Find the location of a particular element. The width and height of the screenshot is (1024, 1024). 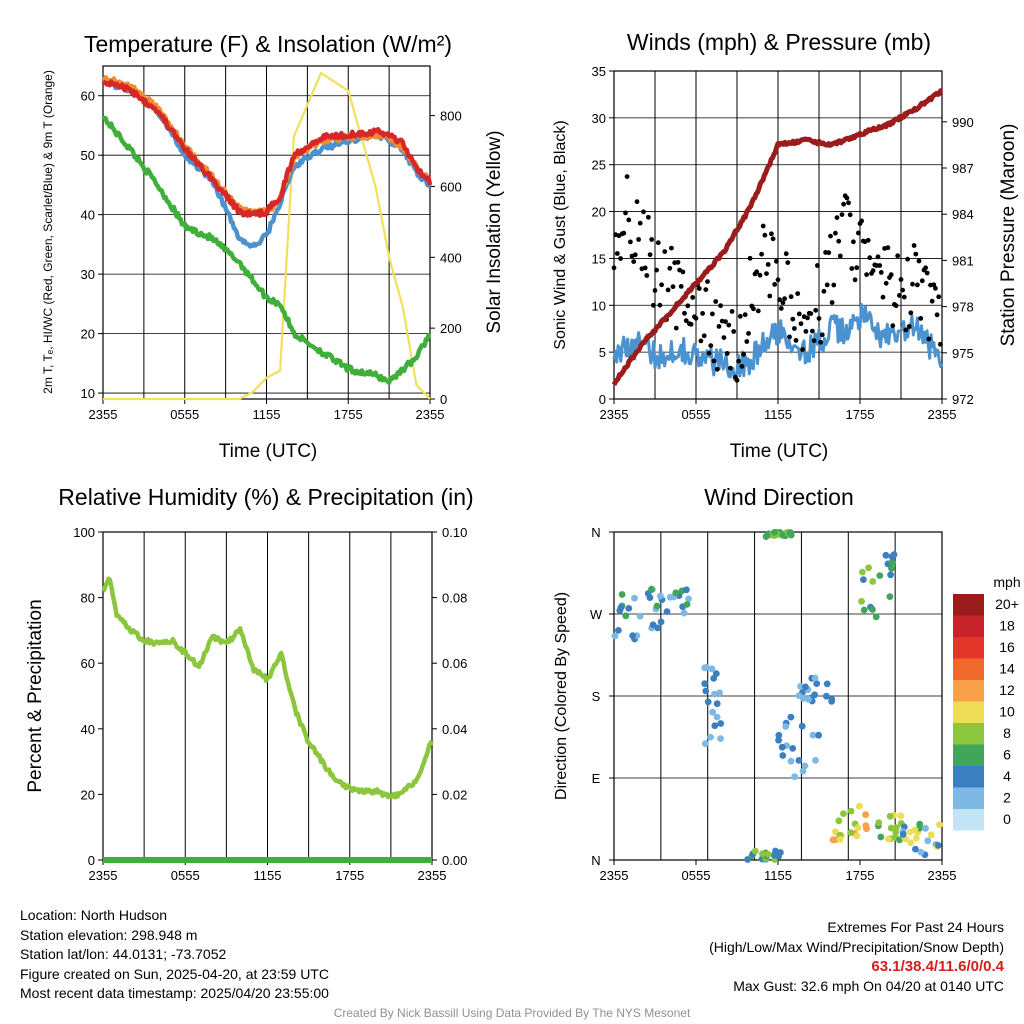

wind-axis-tick-label: 5 is located at coordinates (602, 352).